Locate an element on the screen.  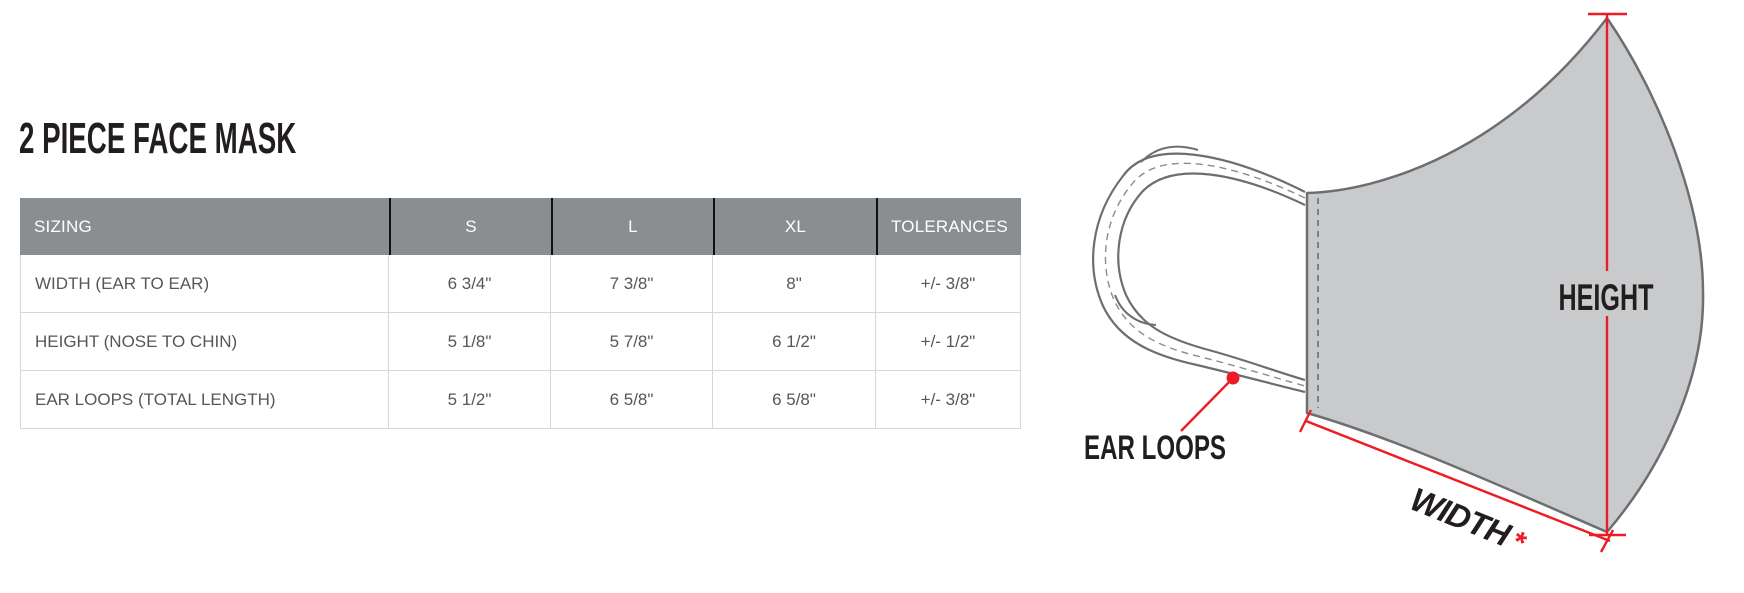
row-width-tolerance: +/- 3/8" is located at coordinates (948, 284).